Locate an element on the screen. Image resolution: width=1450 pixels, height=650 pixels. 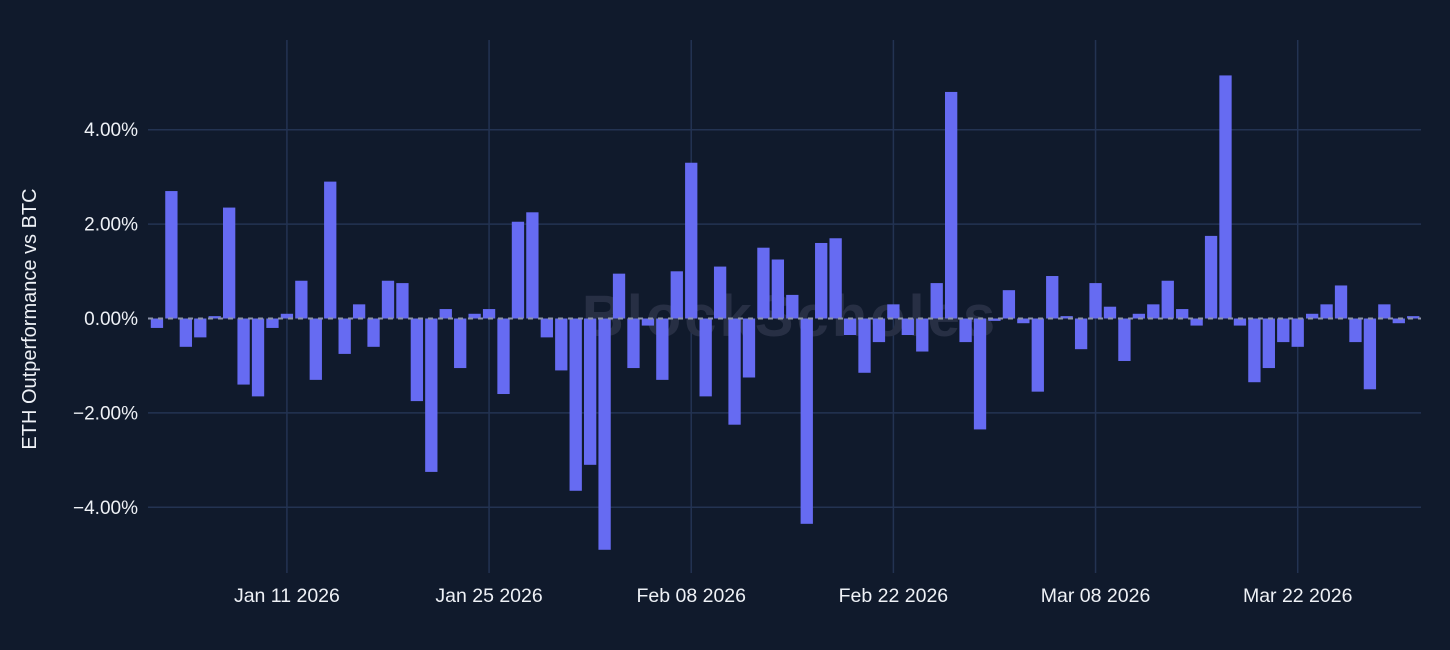
x-tick-label: Feb 08 2026 is located at coordinates (691, 596).